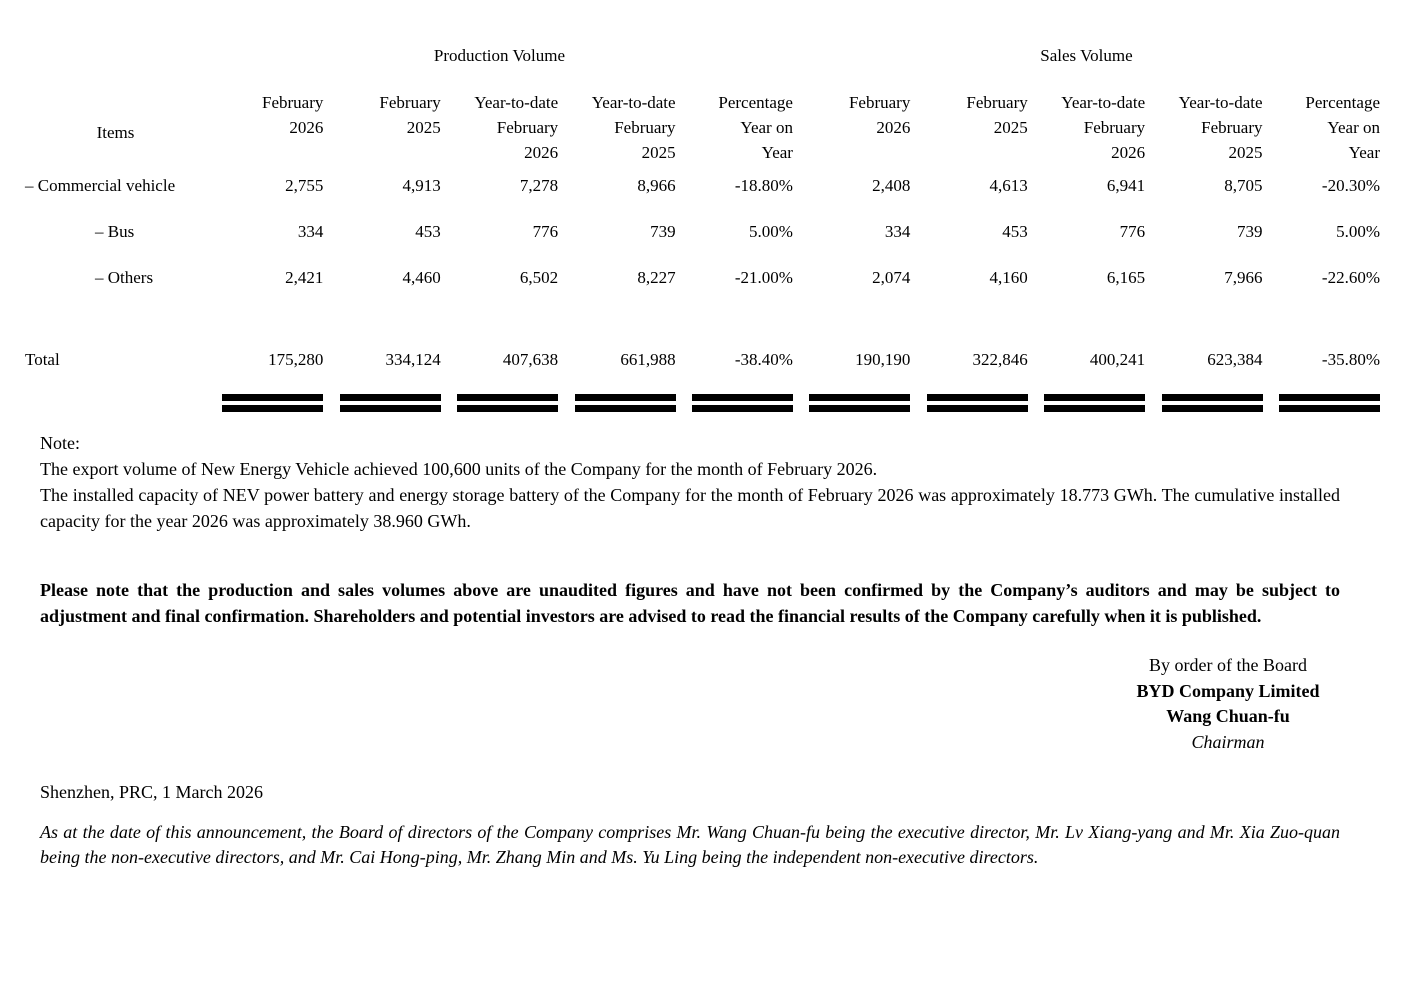 The image size is (1411, 987). What do you see at coordinates (413, 359) in the screenshot?
I see `total-value-cell: 334,124` at bounding box center [413, 359].